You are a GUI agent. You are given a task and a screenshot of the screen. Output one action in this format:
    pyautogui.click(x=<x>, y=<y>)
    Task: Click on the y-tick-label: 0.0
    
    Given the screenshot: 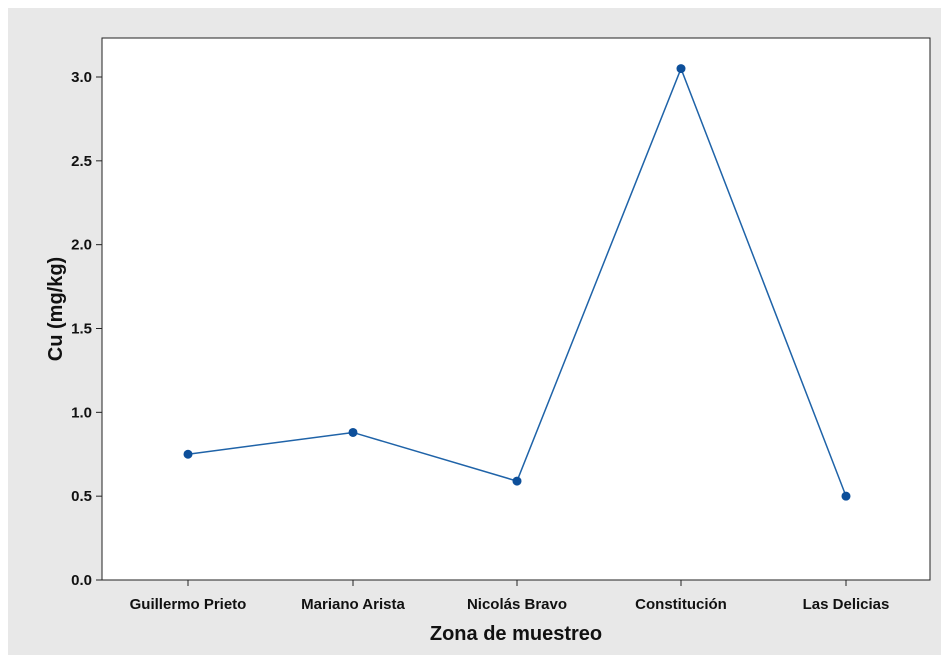 What is the action you would take?
    pyautogui.click(x=81, y=580)
    